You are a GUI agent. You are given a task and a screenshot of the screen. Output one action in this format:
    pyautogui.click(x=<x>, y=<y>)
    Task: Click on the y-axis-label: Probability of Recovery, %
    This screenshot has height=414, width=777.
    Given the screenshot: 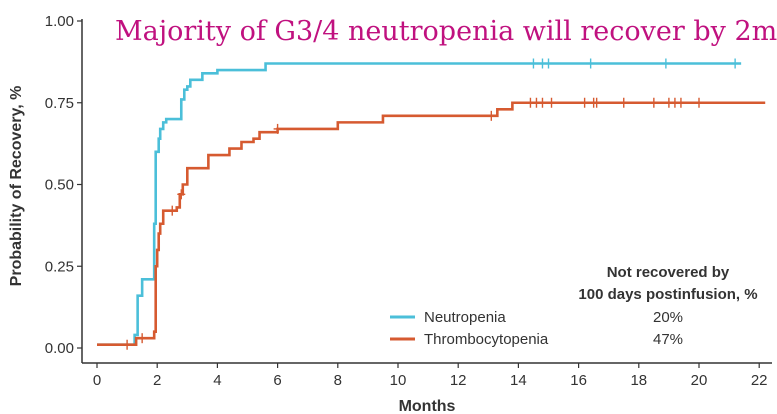 What is the action you would take?
    pyautogui.click(x=16, y=186)
    